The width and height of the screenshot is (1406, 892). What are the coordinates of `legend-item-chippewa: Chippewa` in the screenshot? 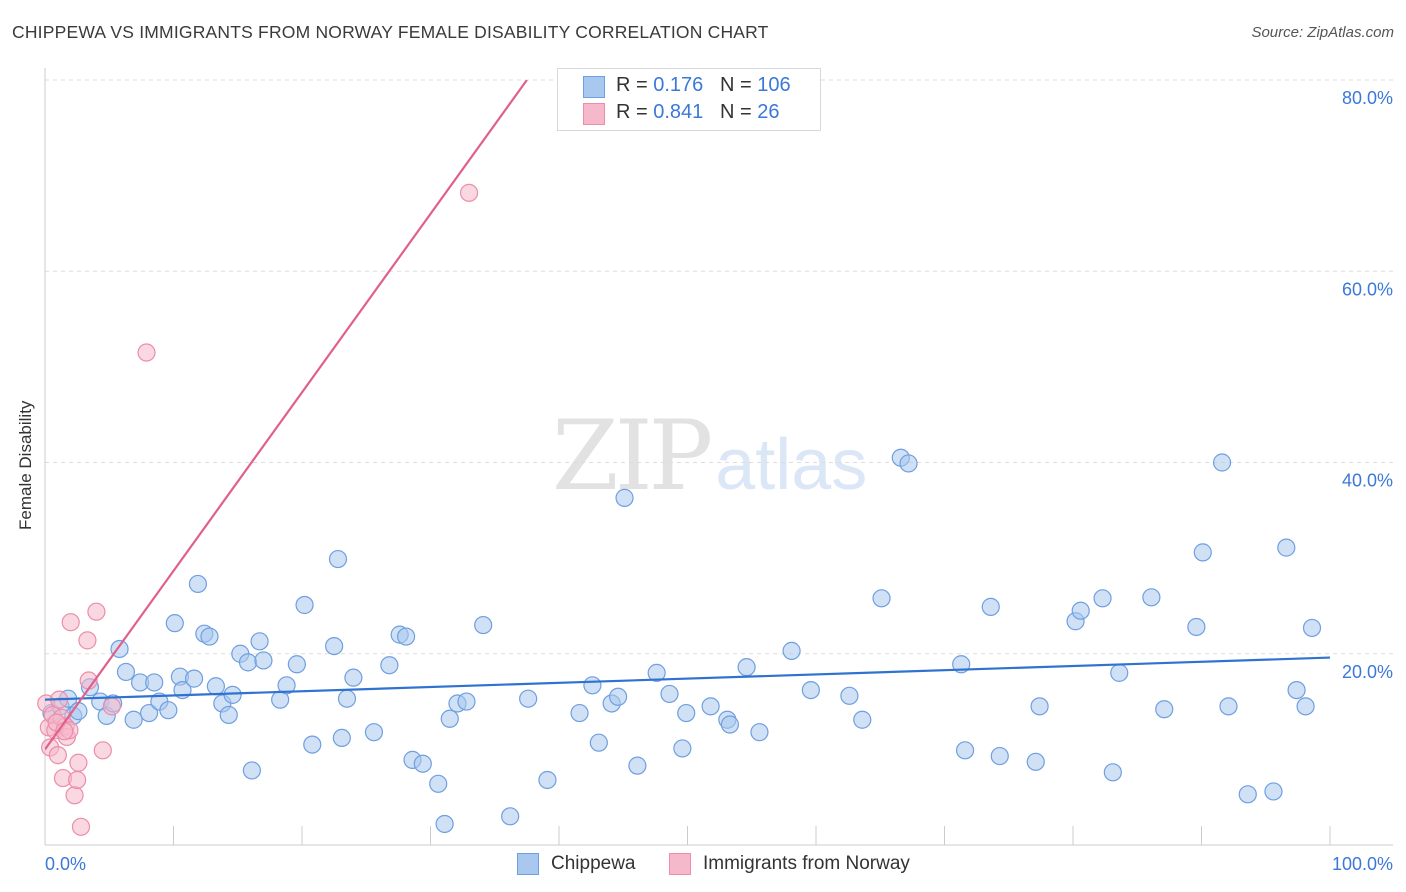 It's located at (576, 864).